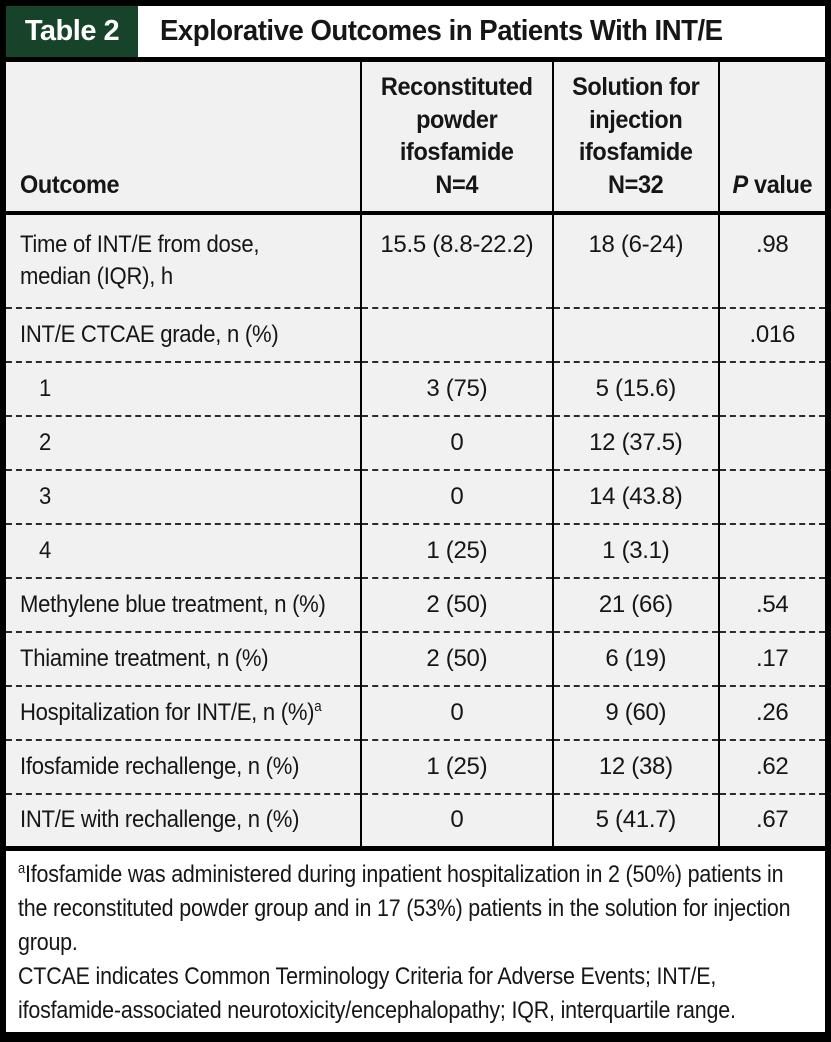 Image resolution: width=831 pixels, height=1042 pixels. I want to click on table-row: 3 0 14 (43.8), so click(415, 497).